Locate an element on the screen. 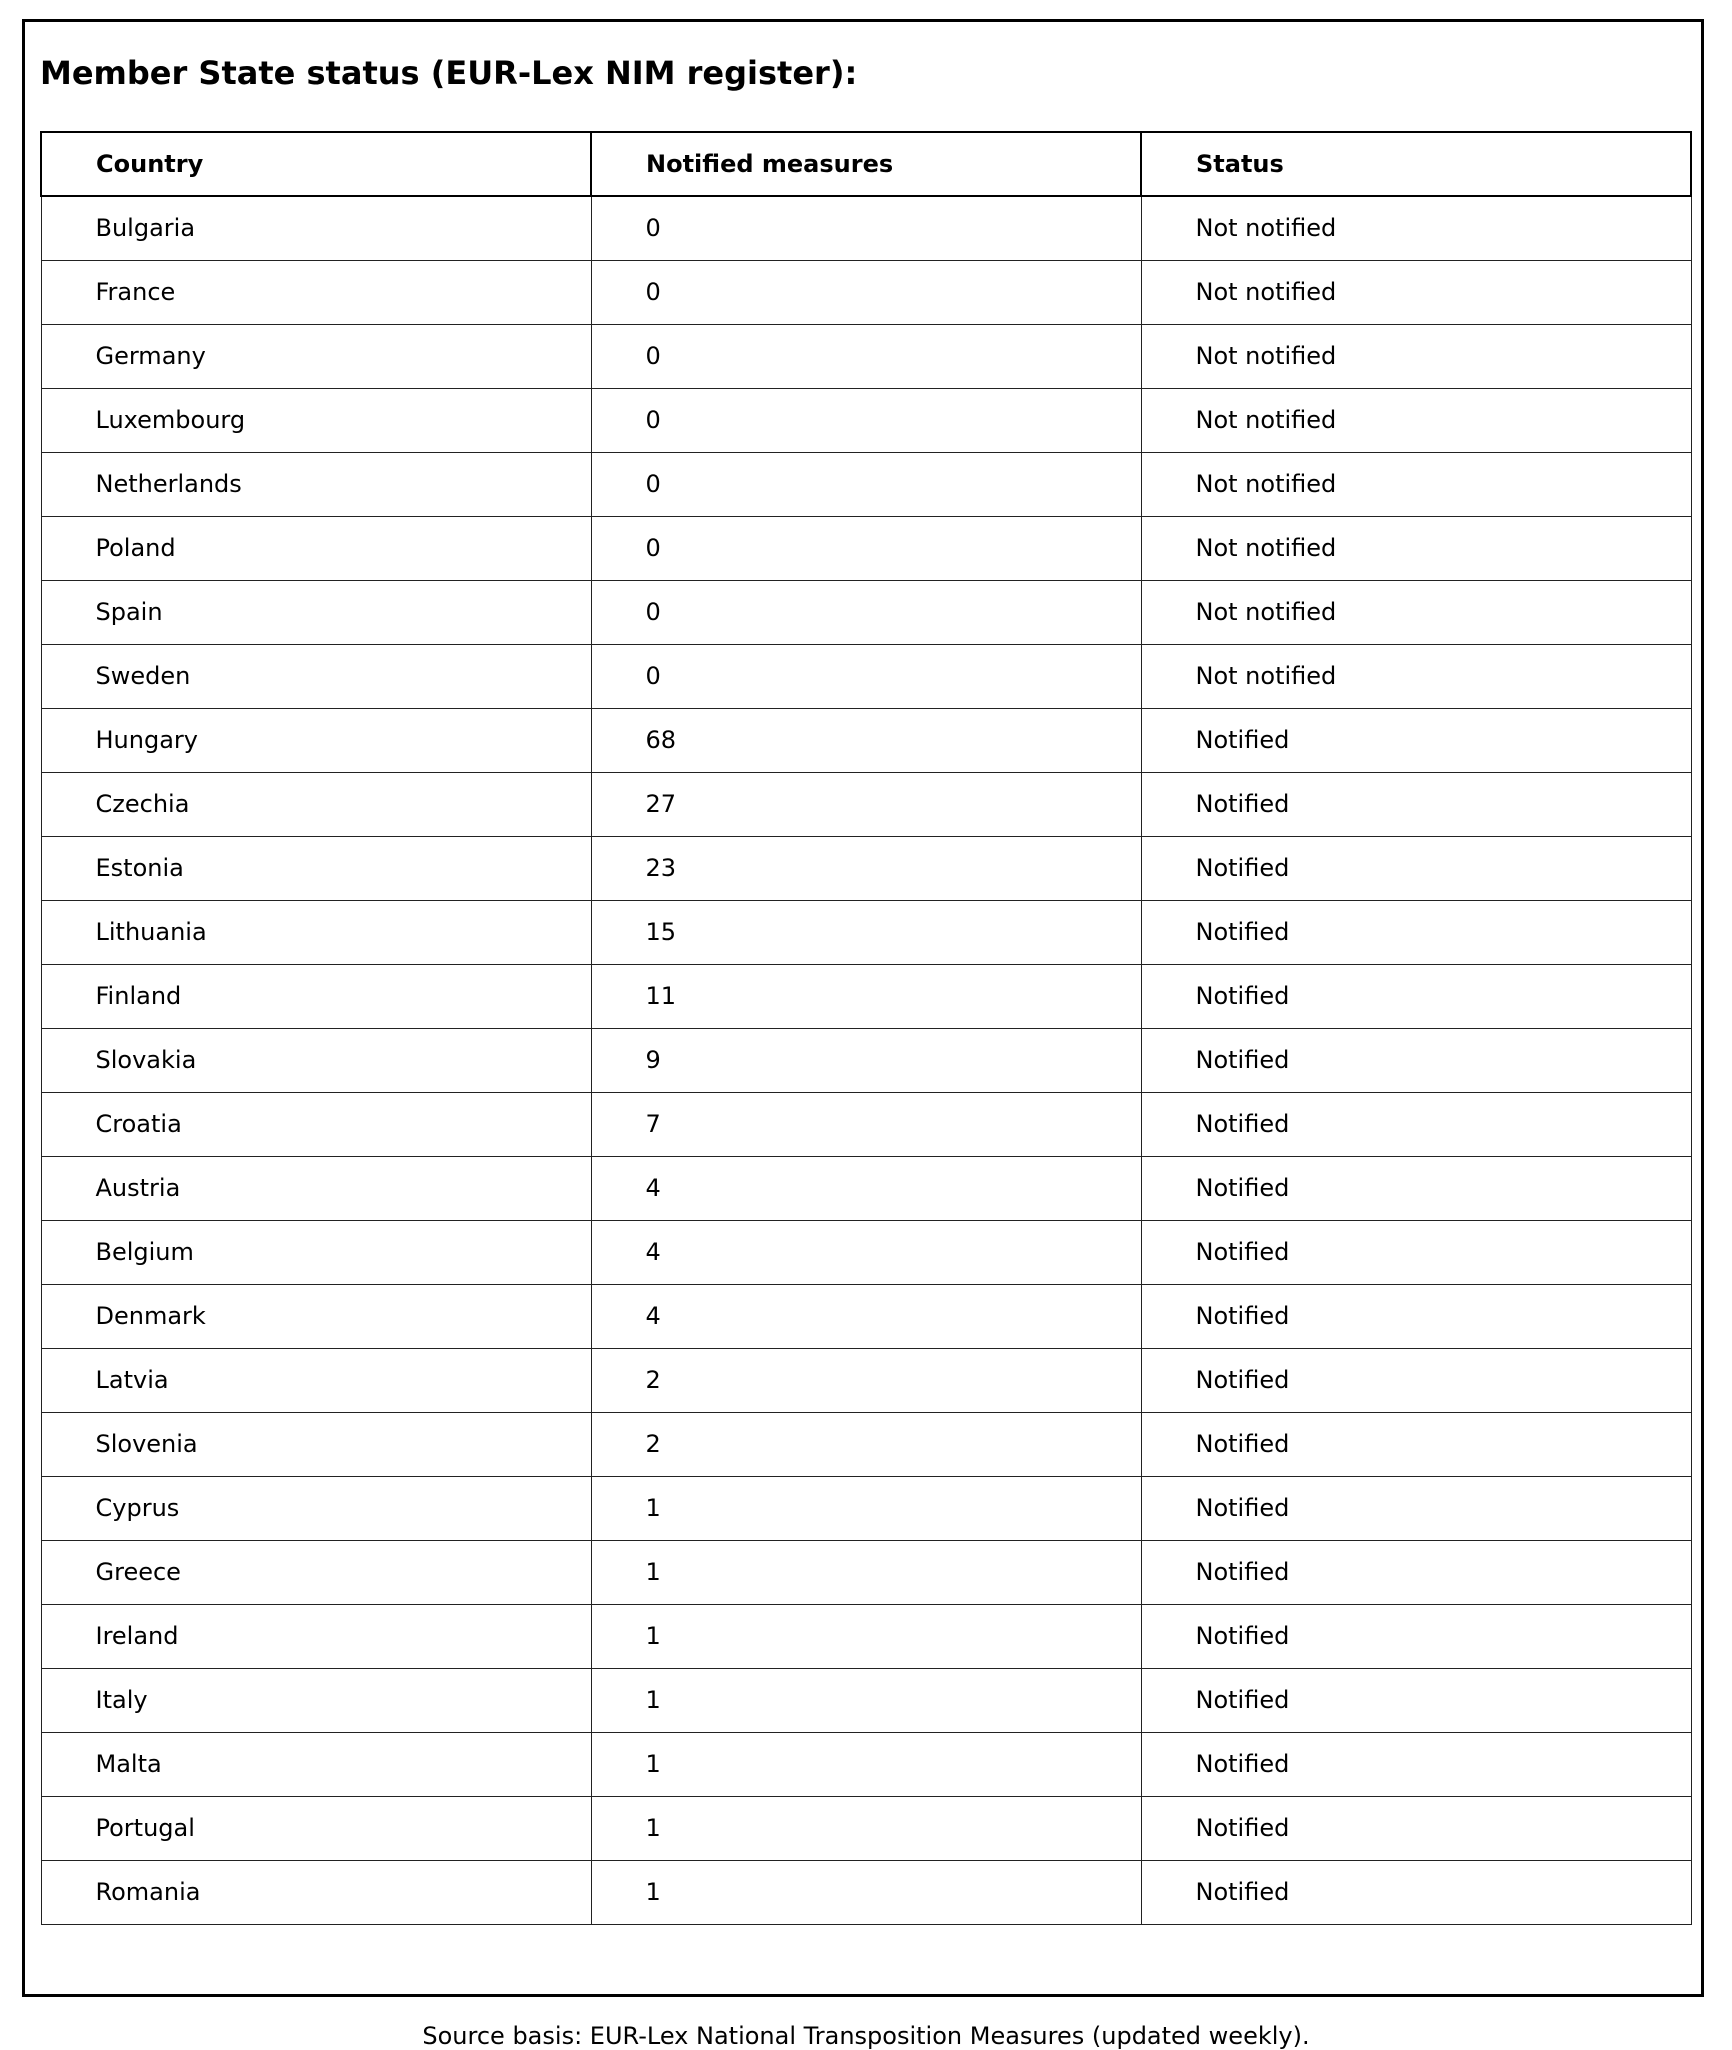  cell-notified-measures: 68 is located at coordinates (866, 740).